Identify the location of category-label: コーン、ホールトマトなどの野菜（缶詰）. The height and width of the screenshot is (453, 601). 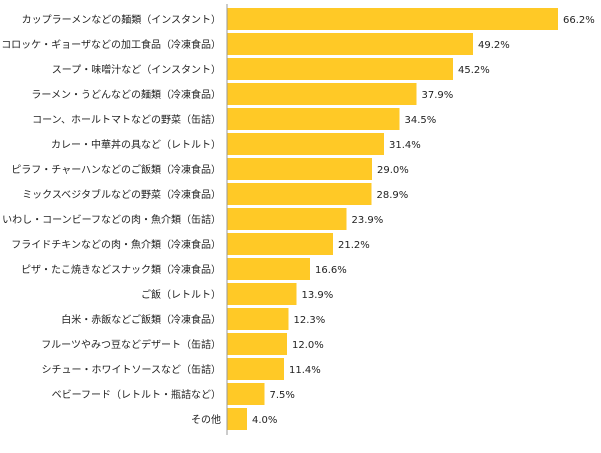
(126, 119).